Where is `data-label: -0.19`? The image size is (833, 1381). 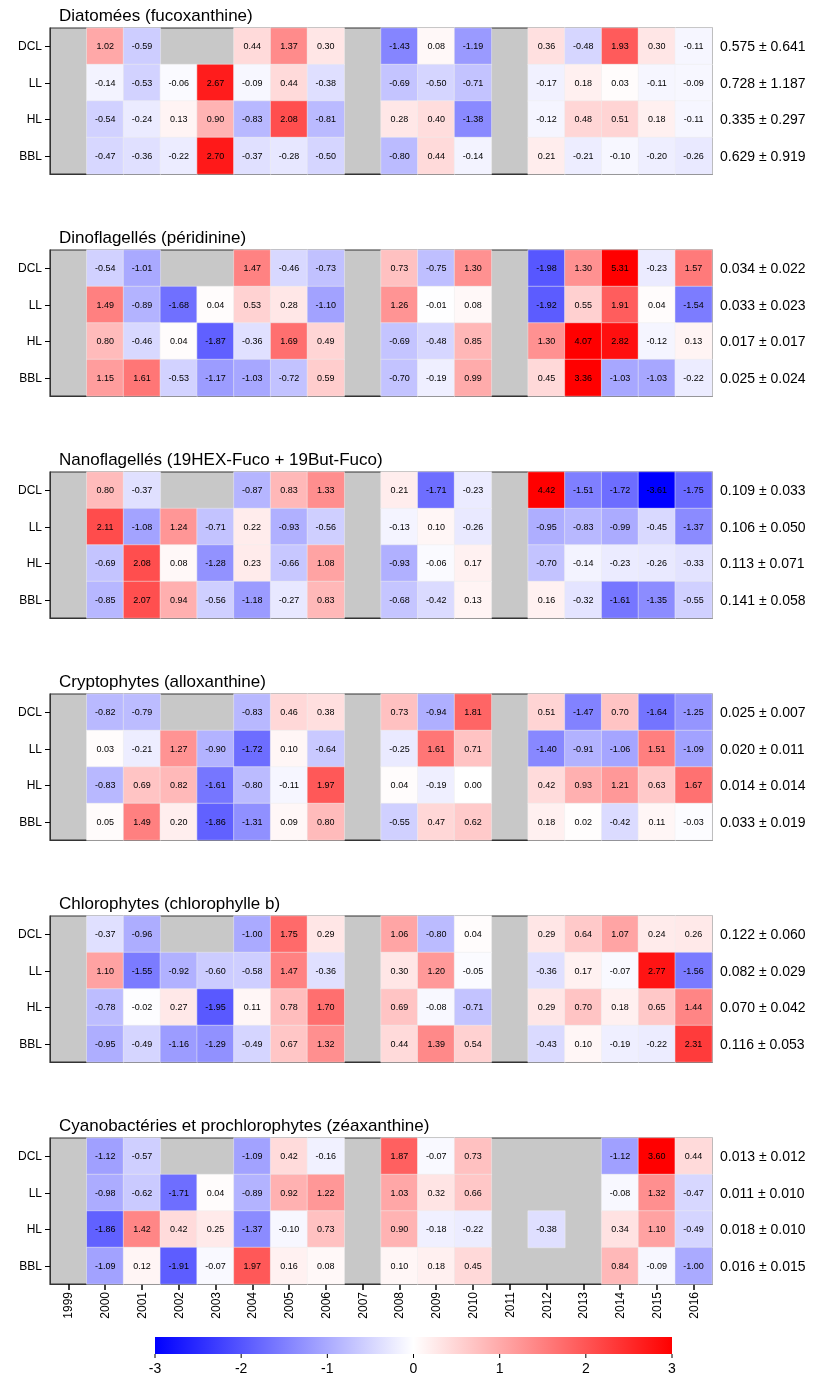
data-label: -0.19 is located at coordinates (620, 1043).